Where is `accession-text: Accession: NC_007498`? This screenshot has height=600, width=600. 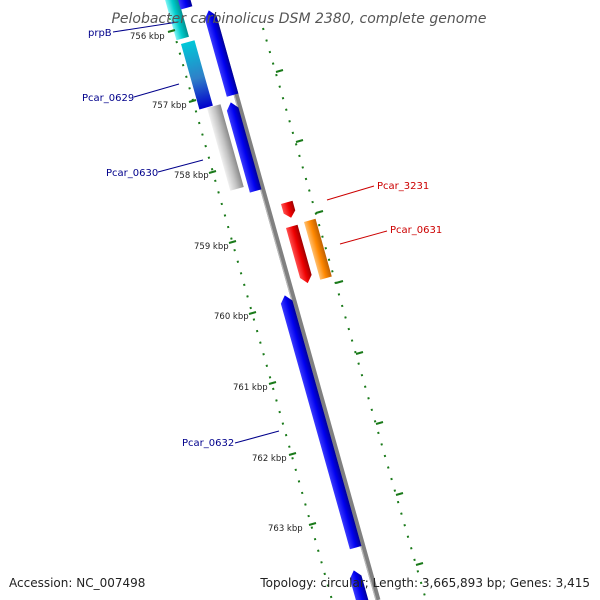 accession-text: Accession: NC_007498 is located at coordinates (77, 583).